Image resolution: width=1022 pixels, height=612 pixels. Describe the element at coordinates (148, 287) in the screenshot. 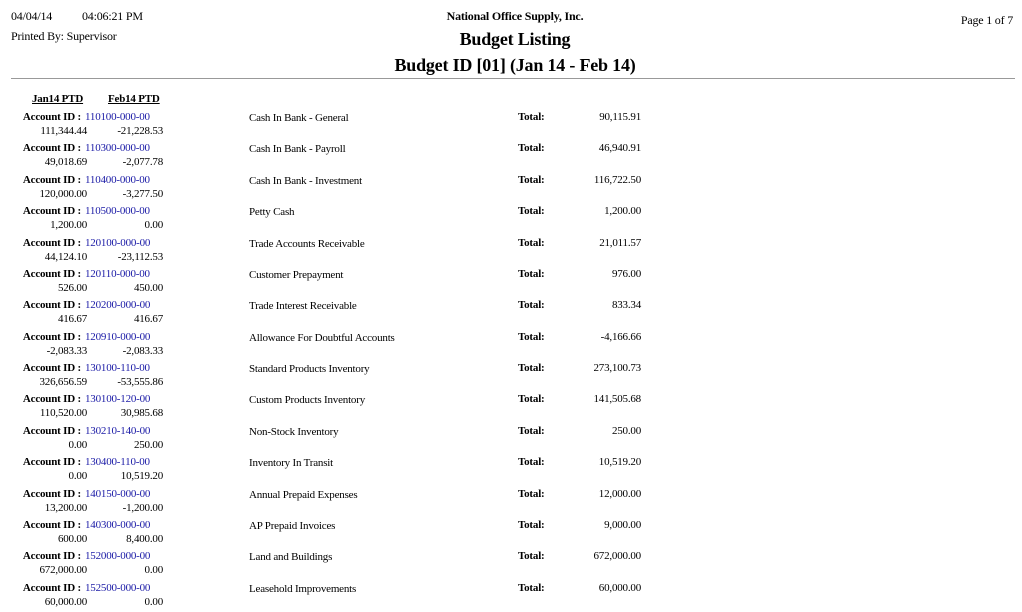

I see `feb-value: 450.00` at that location.